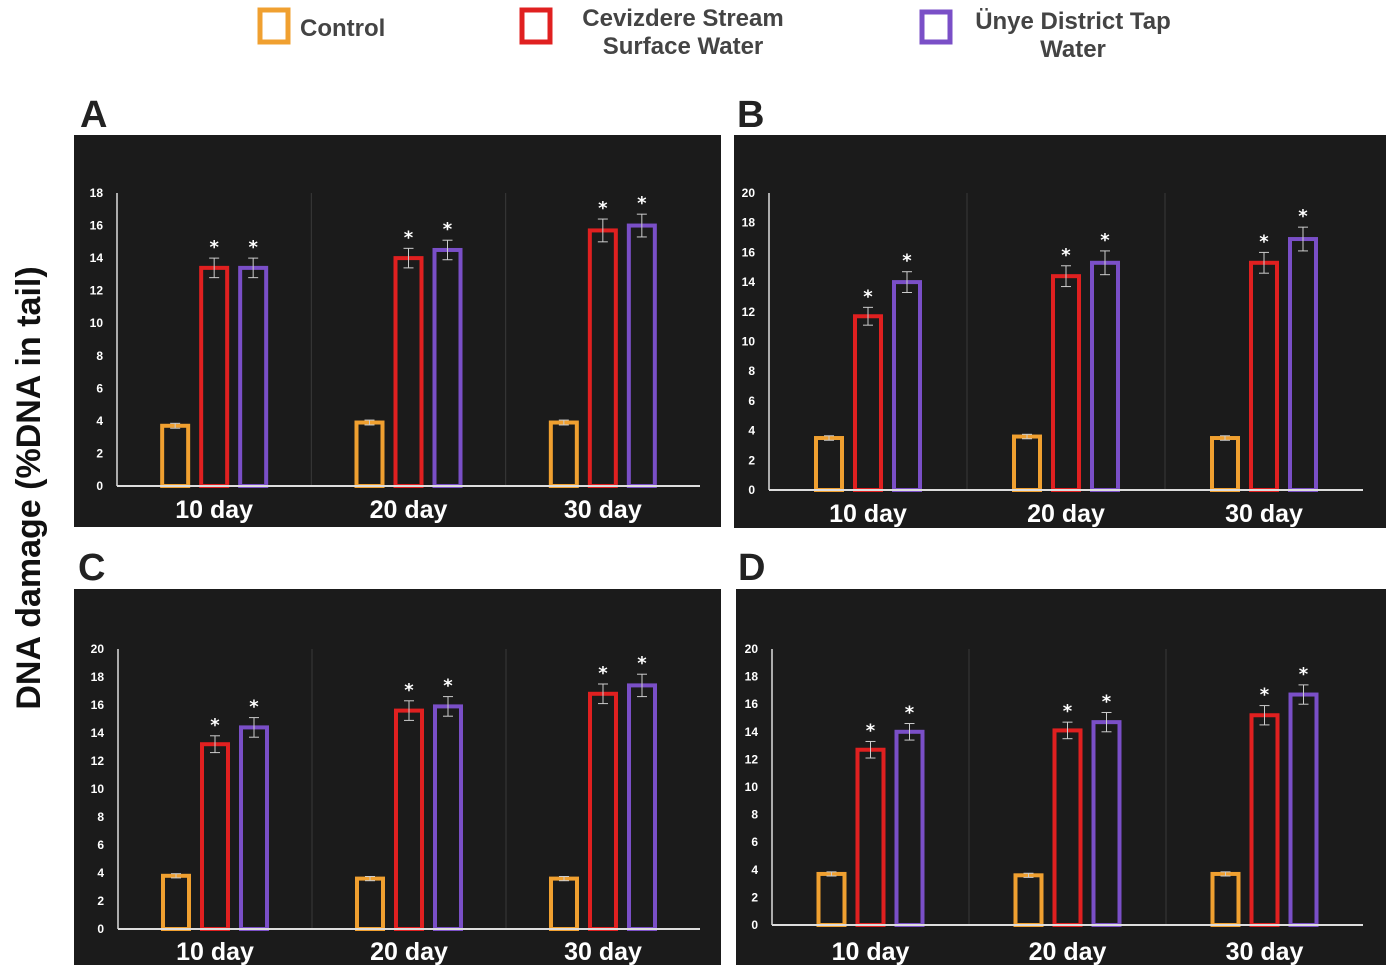  What do you see at coordinates (93, 115) in the screenshot?
I see `panel-letter-a: A` at bounding box center [93, 115].